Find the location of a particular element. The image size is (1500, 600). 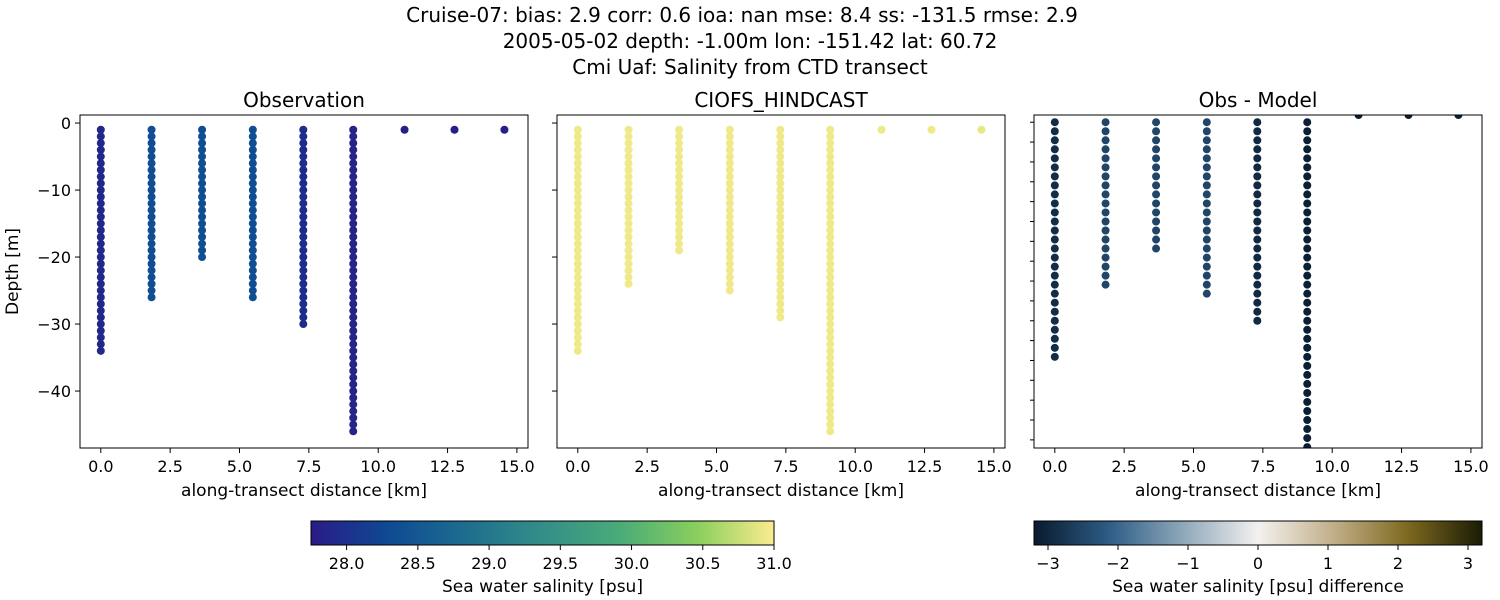

colorbar-tick-label: 30.0 is located at coordinates (632, 563).